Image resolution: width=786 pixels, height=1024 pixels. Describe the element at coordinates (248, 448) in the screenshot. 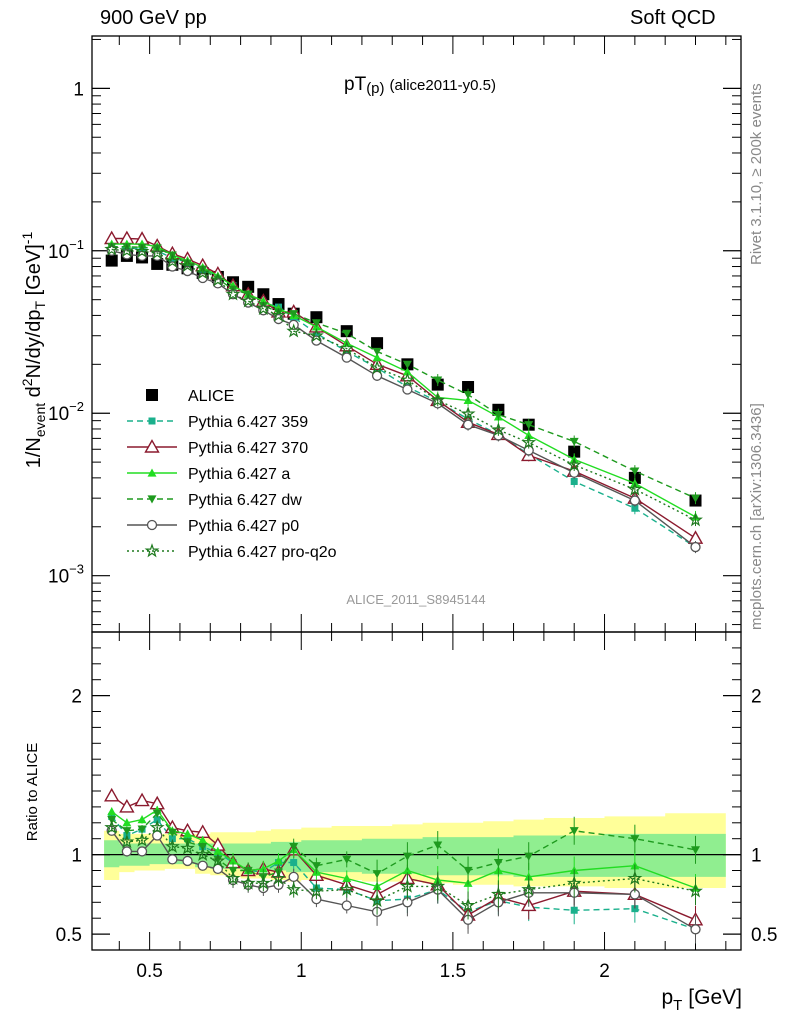

I see `legend-label-pythia-6-427-370: Pythia 6.427 370` at that location.